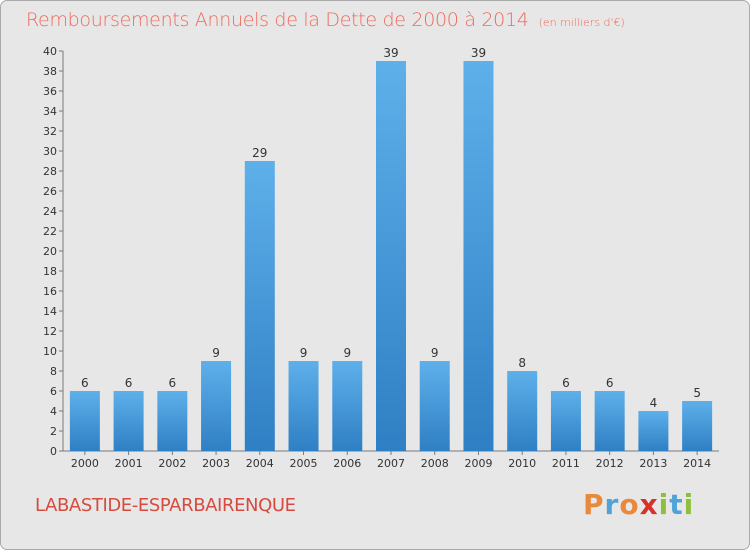  I want to click on logo-letter: r, so click(612, 504).